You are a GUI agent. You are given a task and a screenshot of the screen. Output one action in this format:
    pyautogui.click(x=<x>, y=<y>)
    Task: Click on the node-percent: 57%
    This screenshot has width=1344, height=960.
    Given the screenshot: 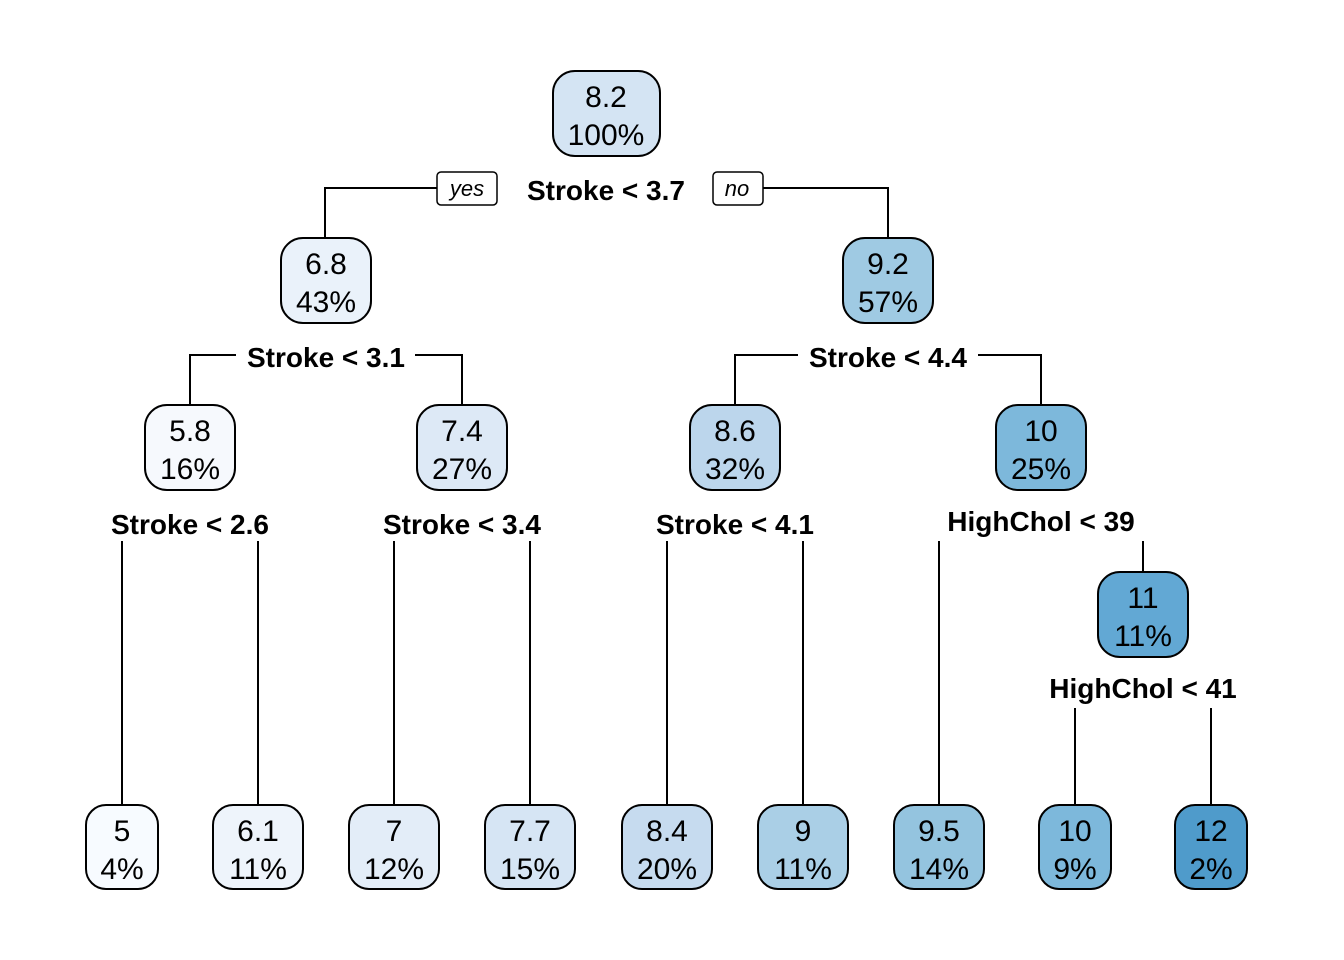 What is the action you would take?
    pyautogui.click(x=888, y=302)
    